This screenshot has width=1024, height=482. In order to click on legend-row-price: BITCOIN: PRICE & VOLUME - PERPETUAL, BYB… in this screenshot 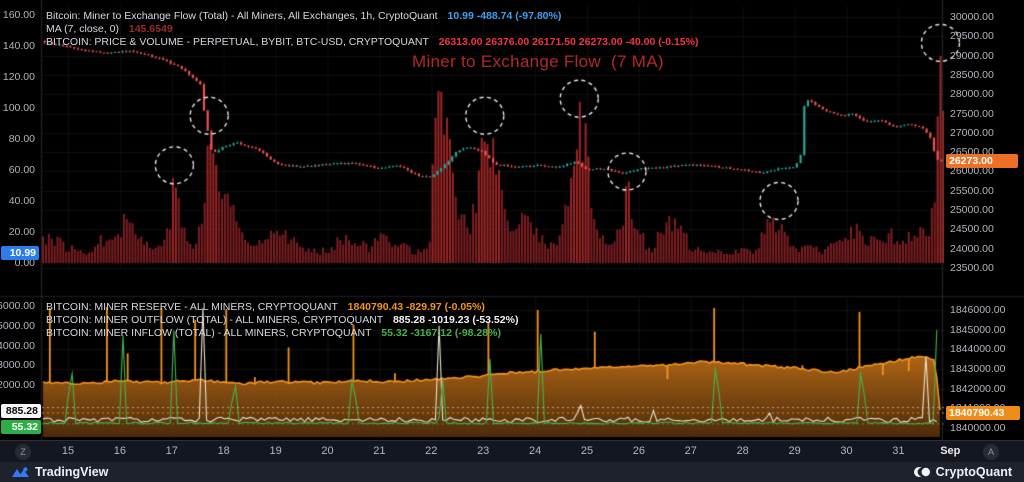, I will do `click(372, 42)`.